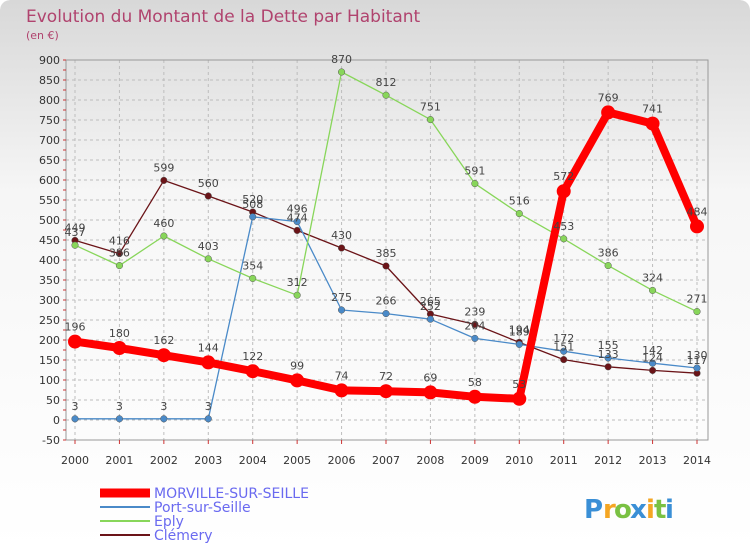 This screenshot has height=550, width=750. What do you see at coordinates (652, 357) in the screenshot?
I see `data-label-clemery: 124` at bounding box center [652, 357].